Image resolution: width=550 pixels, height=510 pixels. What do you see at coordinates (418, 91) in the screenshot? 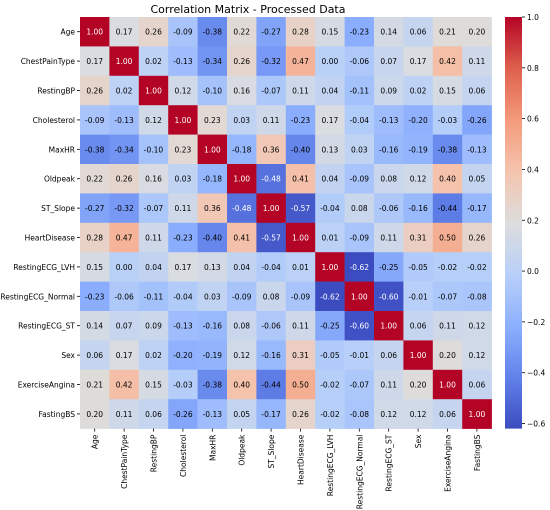
I see `cell-value-label: 0.02` at bounding box center [418, 91].